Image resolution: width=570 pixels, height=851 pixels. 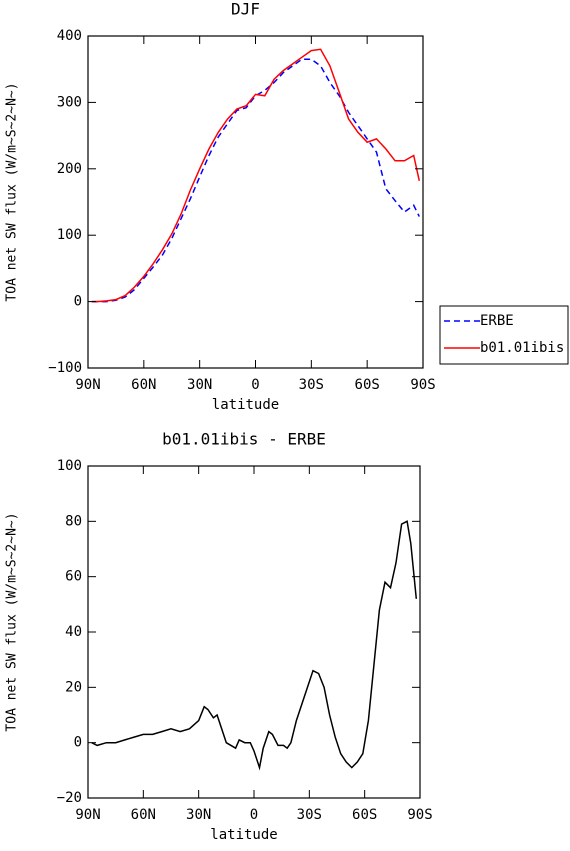 I want to click on legend-label: b01.01ibis, so click(x=522, y=348).